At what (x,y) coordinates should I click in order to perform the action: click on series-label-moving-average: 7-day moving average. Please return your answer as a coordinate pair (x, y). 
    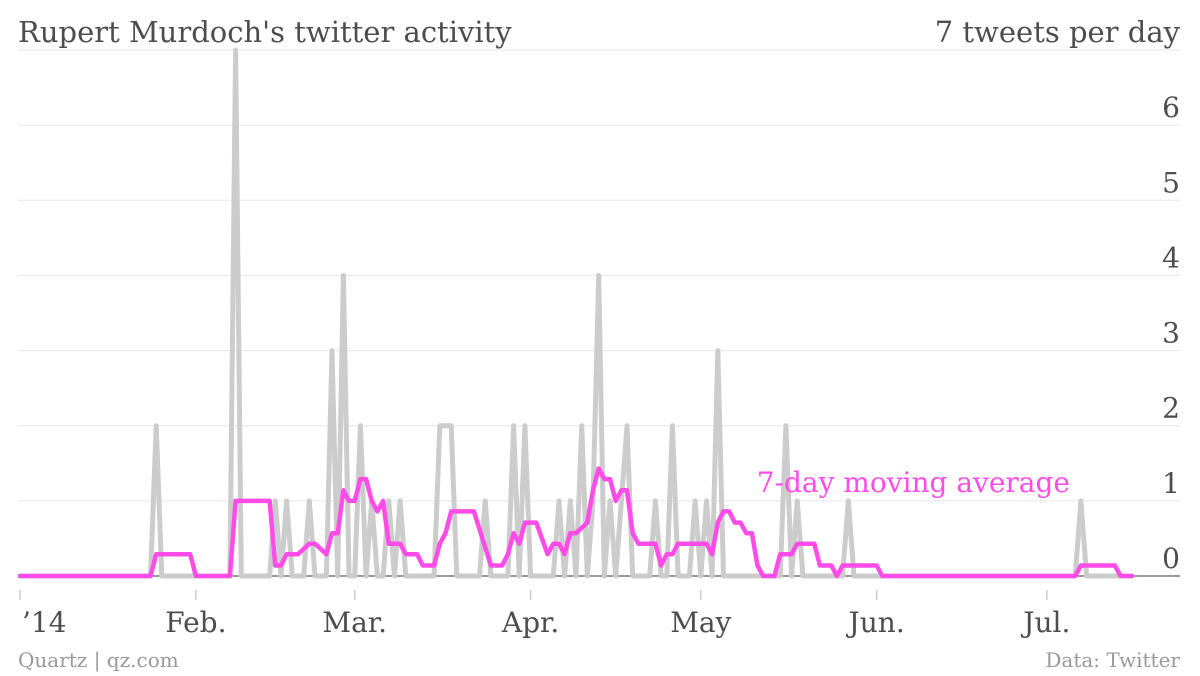
    Looking at the image, I should click on (913, 482).